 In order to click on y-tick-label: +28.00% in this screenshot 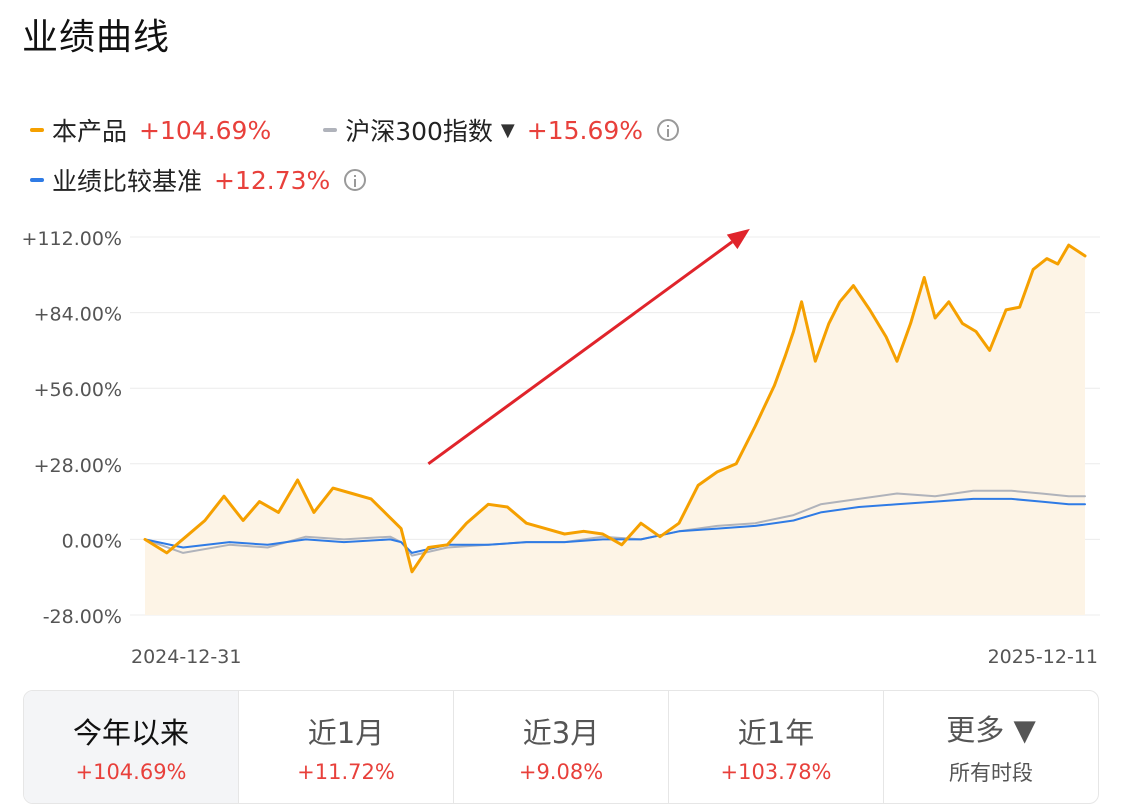, I will do `click(78, 466)`.